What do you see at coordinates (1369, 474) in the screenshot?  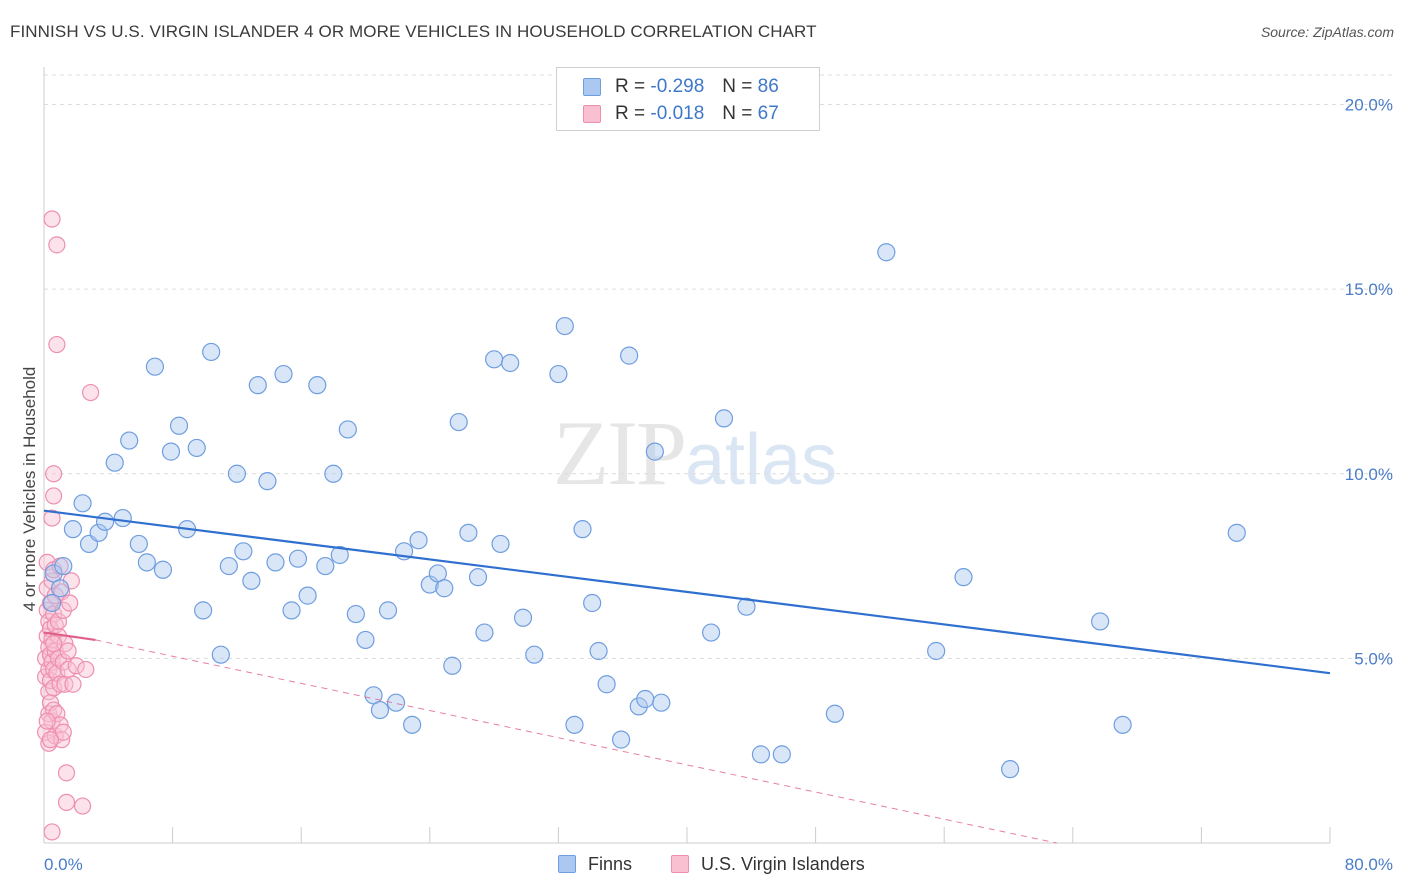 I see `y-tick-label: 10.0%` at bounding box center [1369, 474].